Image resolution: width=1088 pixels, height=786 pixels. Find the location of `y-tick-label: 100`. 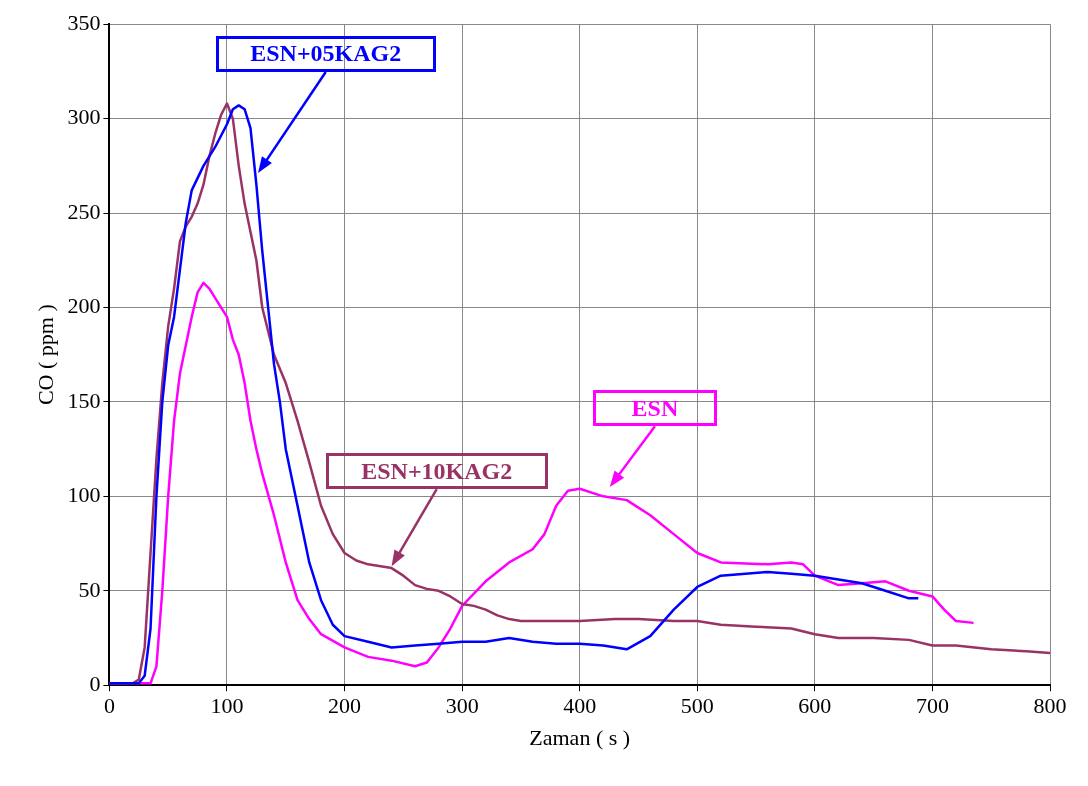

y-tick-label: 100 is located at coordinates (84, 495).